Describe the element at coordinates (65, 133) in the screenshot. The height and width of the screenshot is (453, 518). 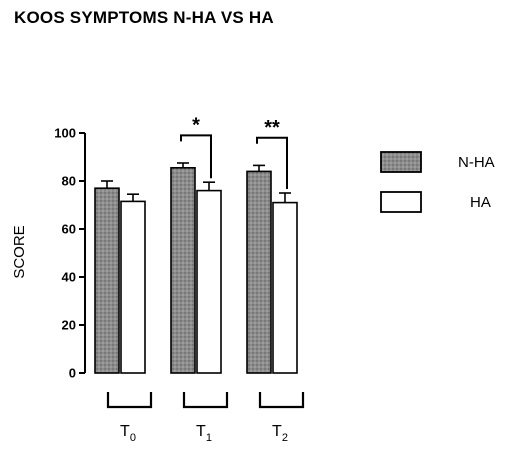
I see `y-tick-label: 100` at that location.